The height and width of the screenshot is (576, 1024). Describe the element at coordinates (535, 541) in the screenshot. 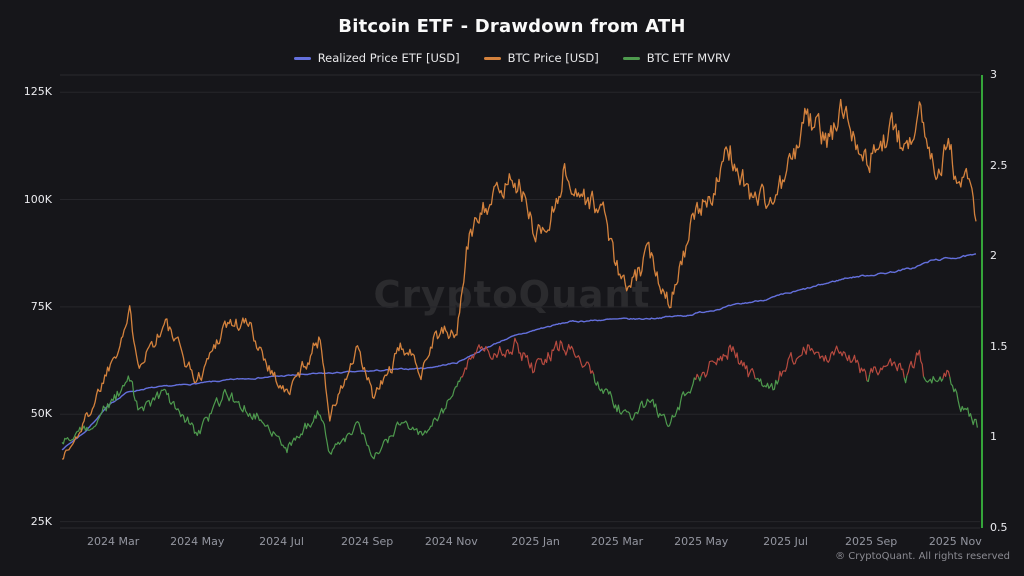

I see `x-axis-label: 2025 Jan` at that location.